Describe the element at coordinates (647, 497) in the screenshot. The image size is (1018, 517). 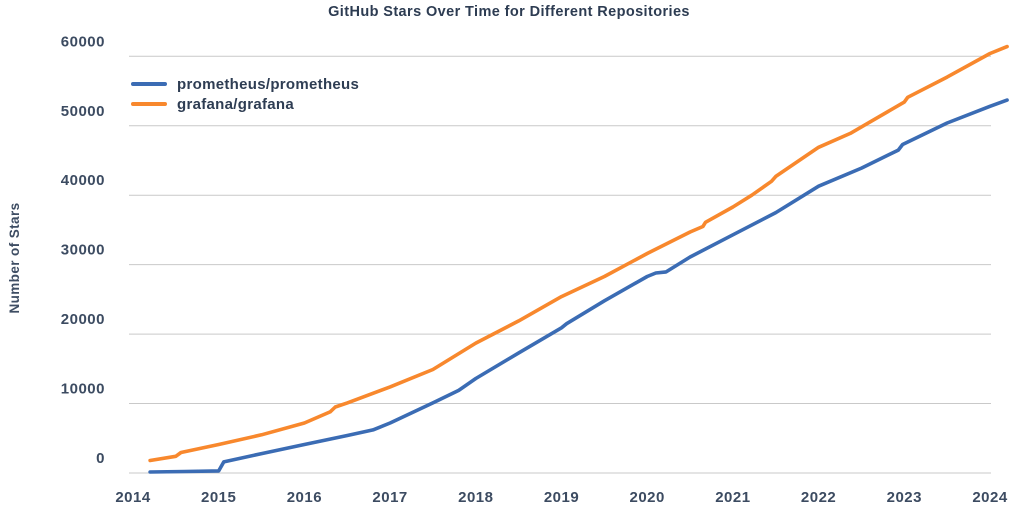
I see `x-tick-label: 2020` at that location.